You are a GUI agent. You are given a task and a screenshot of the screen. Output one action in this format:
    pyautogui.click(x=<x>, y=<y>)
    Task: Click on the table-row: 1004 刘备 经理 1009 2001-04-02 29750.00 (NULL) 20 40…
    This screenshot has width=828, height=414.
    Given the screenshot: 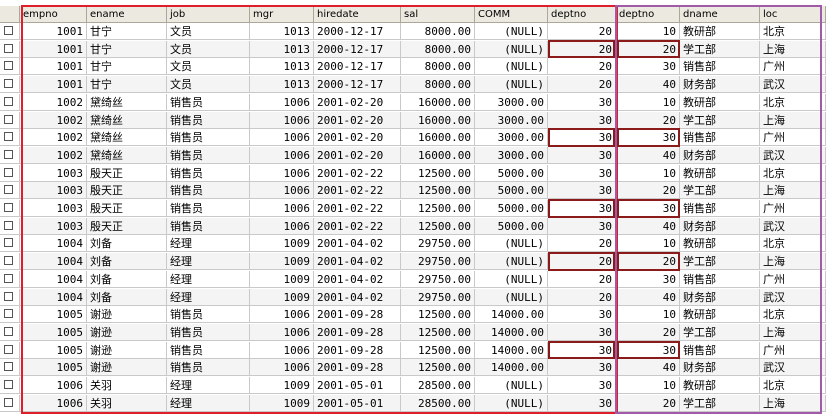 What is the action you would take?
    pyautogui.click(x=414, y=297)
    